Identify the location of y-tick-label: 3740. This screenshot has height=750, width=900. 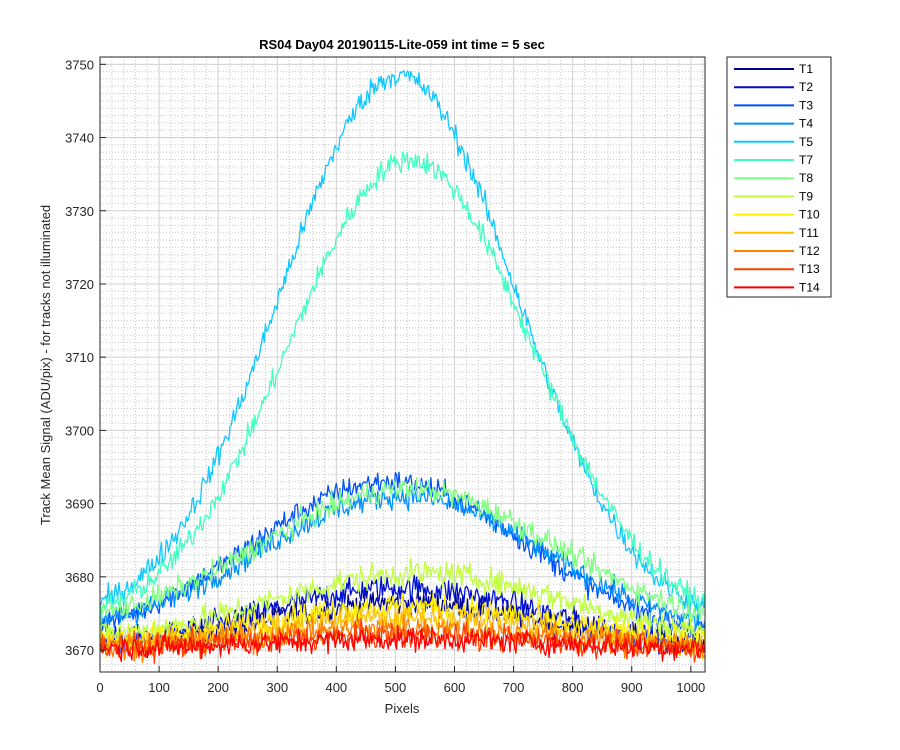
(79, 138).